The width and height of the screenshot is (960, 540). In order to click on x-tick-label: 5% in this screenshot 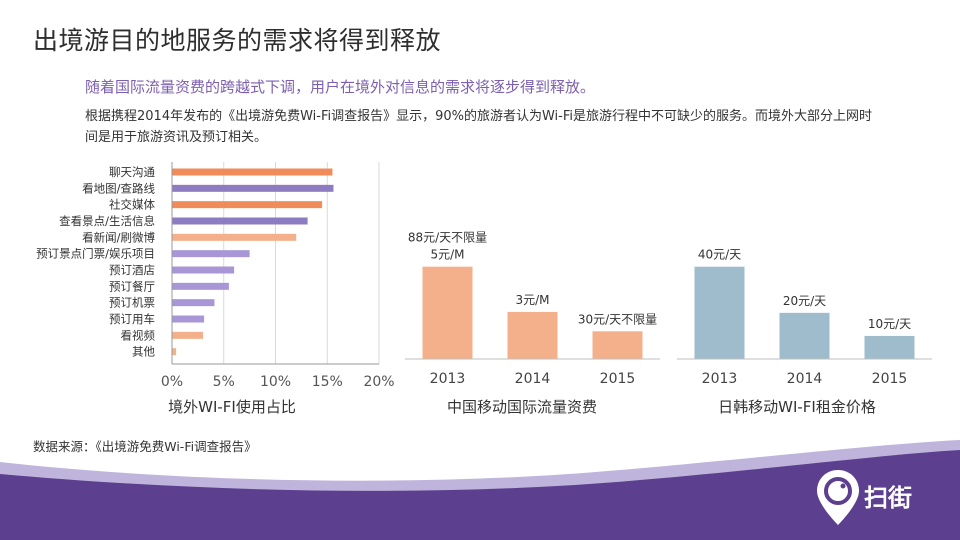, I will do `click(224, 382)`.